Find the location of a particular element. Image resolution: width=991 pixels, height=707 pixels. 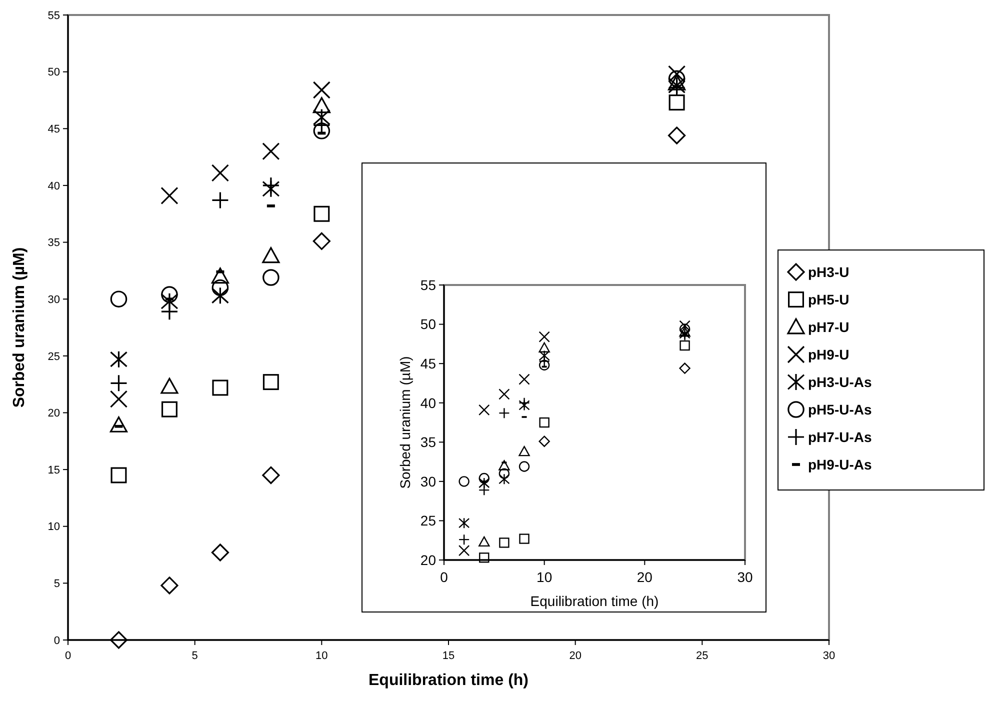

x-tick-label: 15 is located at coordinates (448, 656).